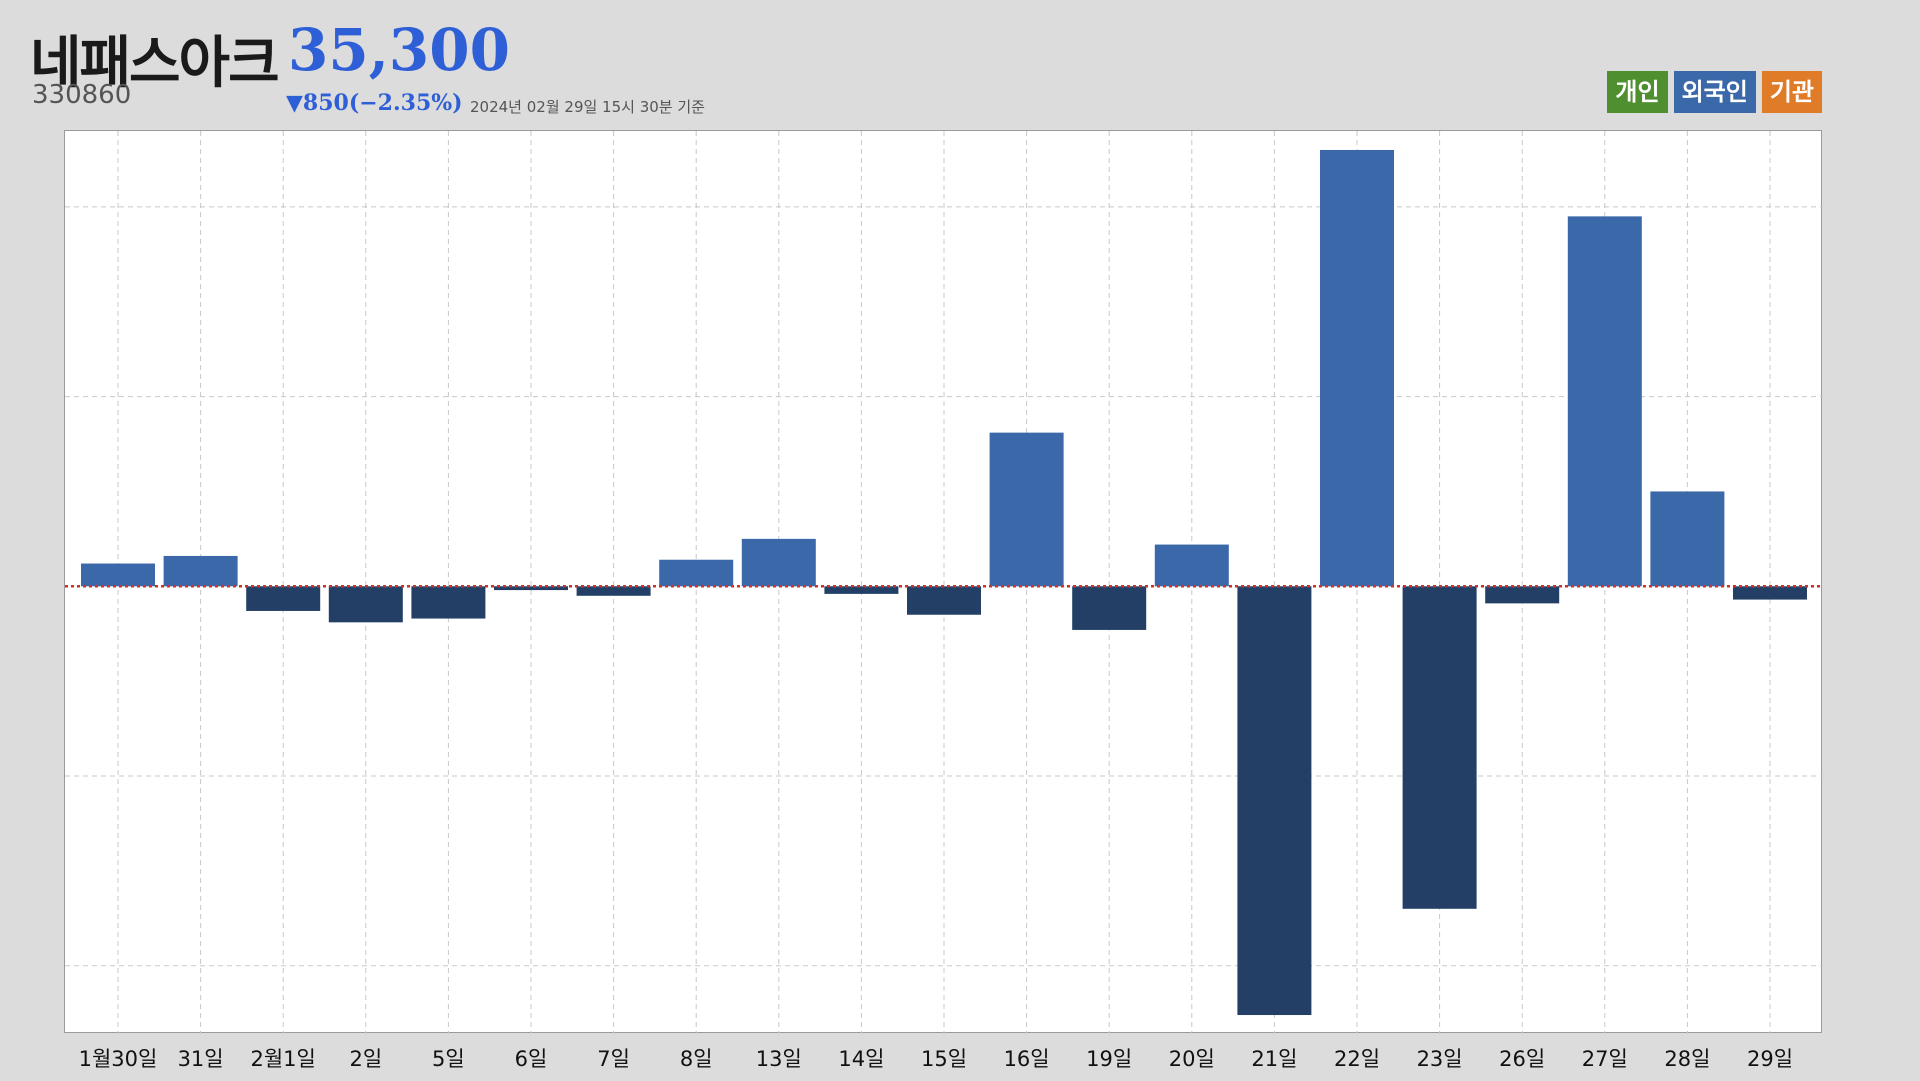 The height and width of the screenshot is (1081, 1920). Describe the element at coordinates (155, 63) in the screenshot. I see `stock-name: 네패스아크` at that location.